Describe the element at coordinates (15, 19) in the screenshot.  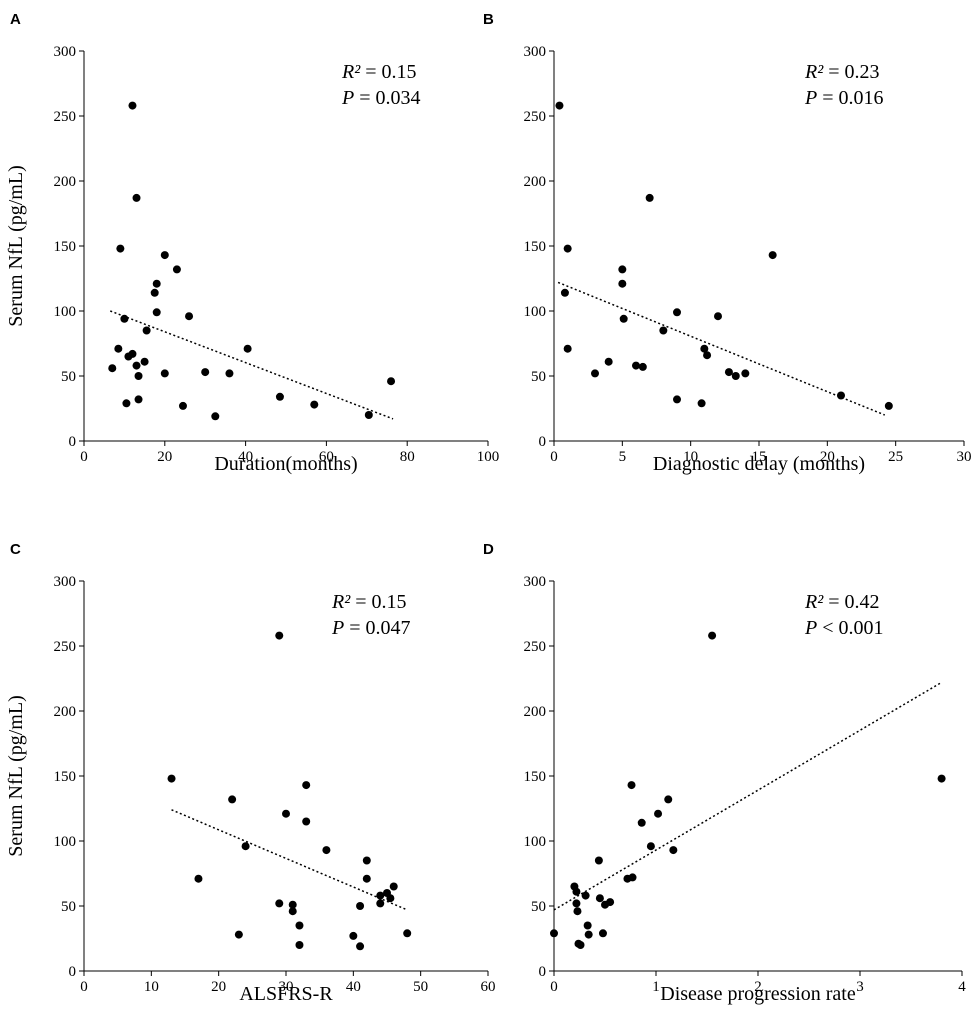
I see `panel-letter: A` at that location.